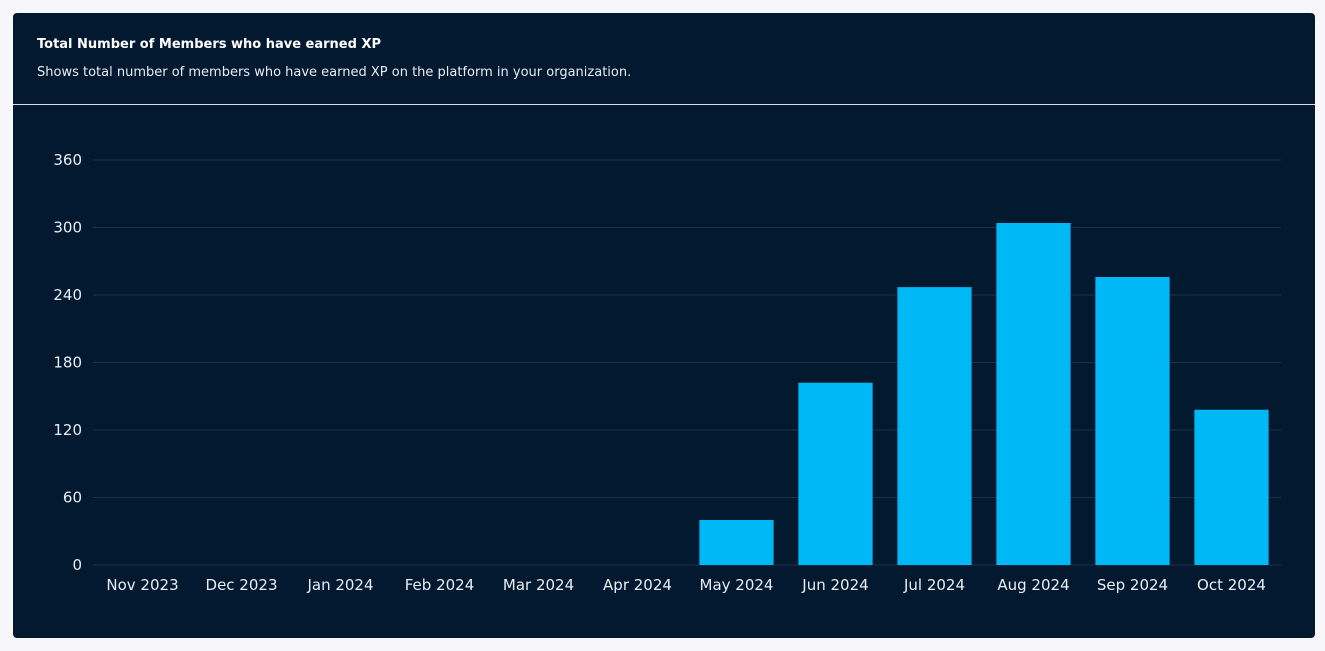  What do you see at coordinates (1033, 585) in the screenshot?
I see `x-tick-label: Aug 2024` at bounding box center [1033, 585].